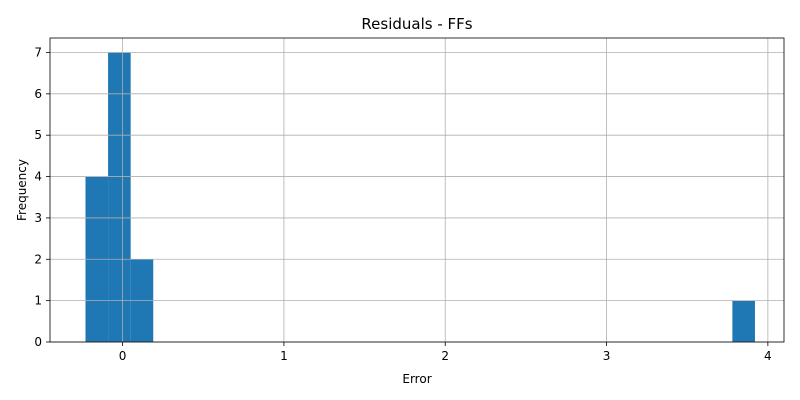 Image resolution: width=800 pixels, height=400 pixels. What do you see at coordinates (284, 356) in the screenshot?
I see `x-tick-label: 1` at bounding box center [284, 356].